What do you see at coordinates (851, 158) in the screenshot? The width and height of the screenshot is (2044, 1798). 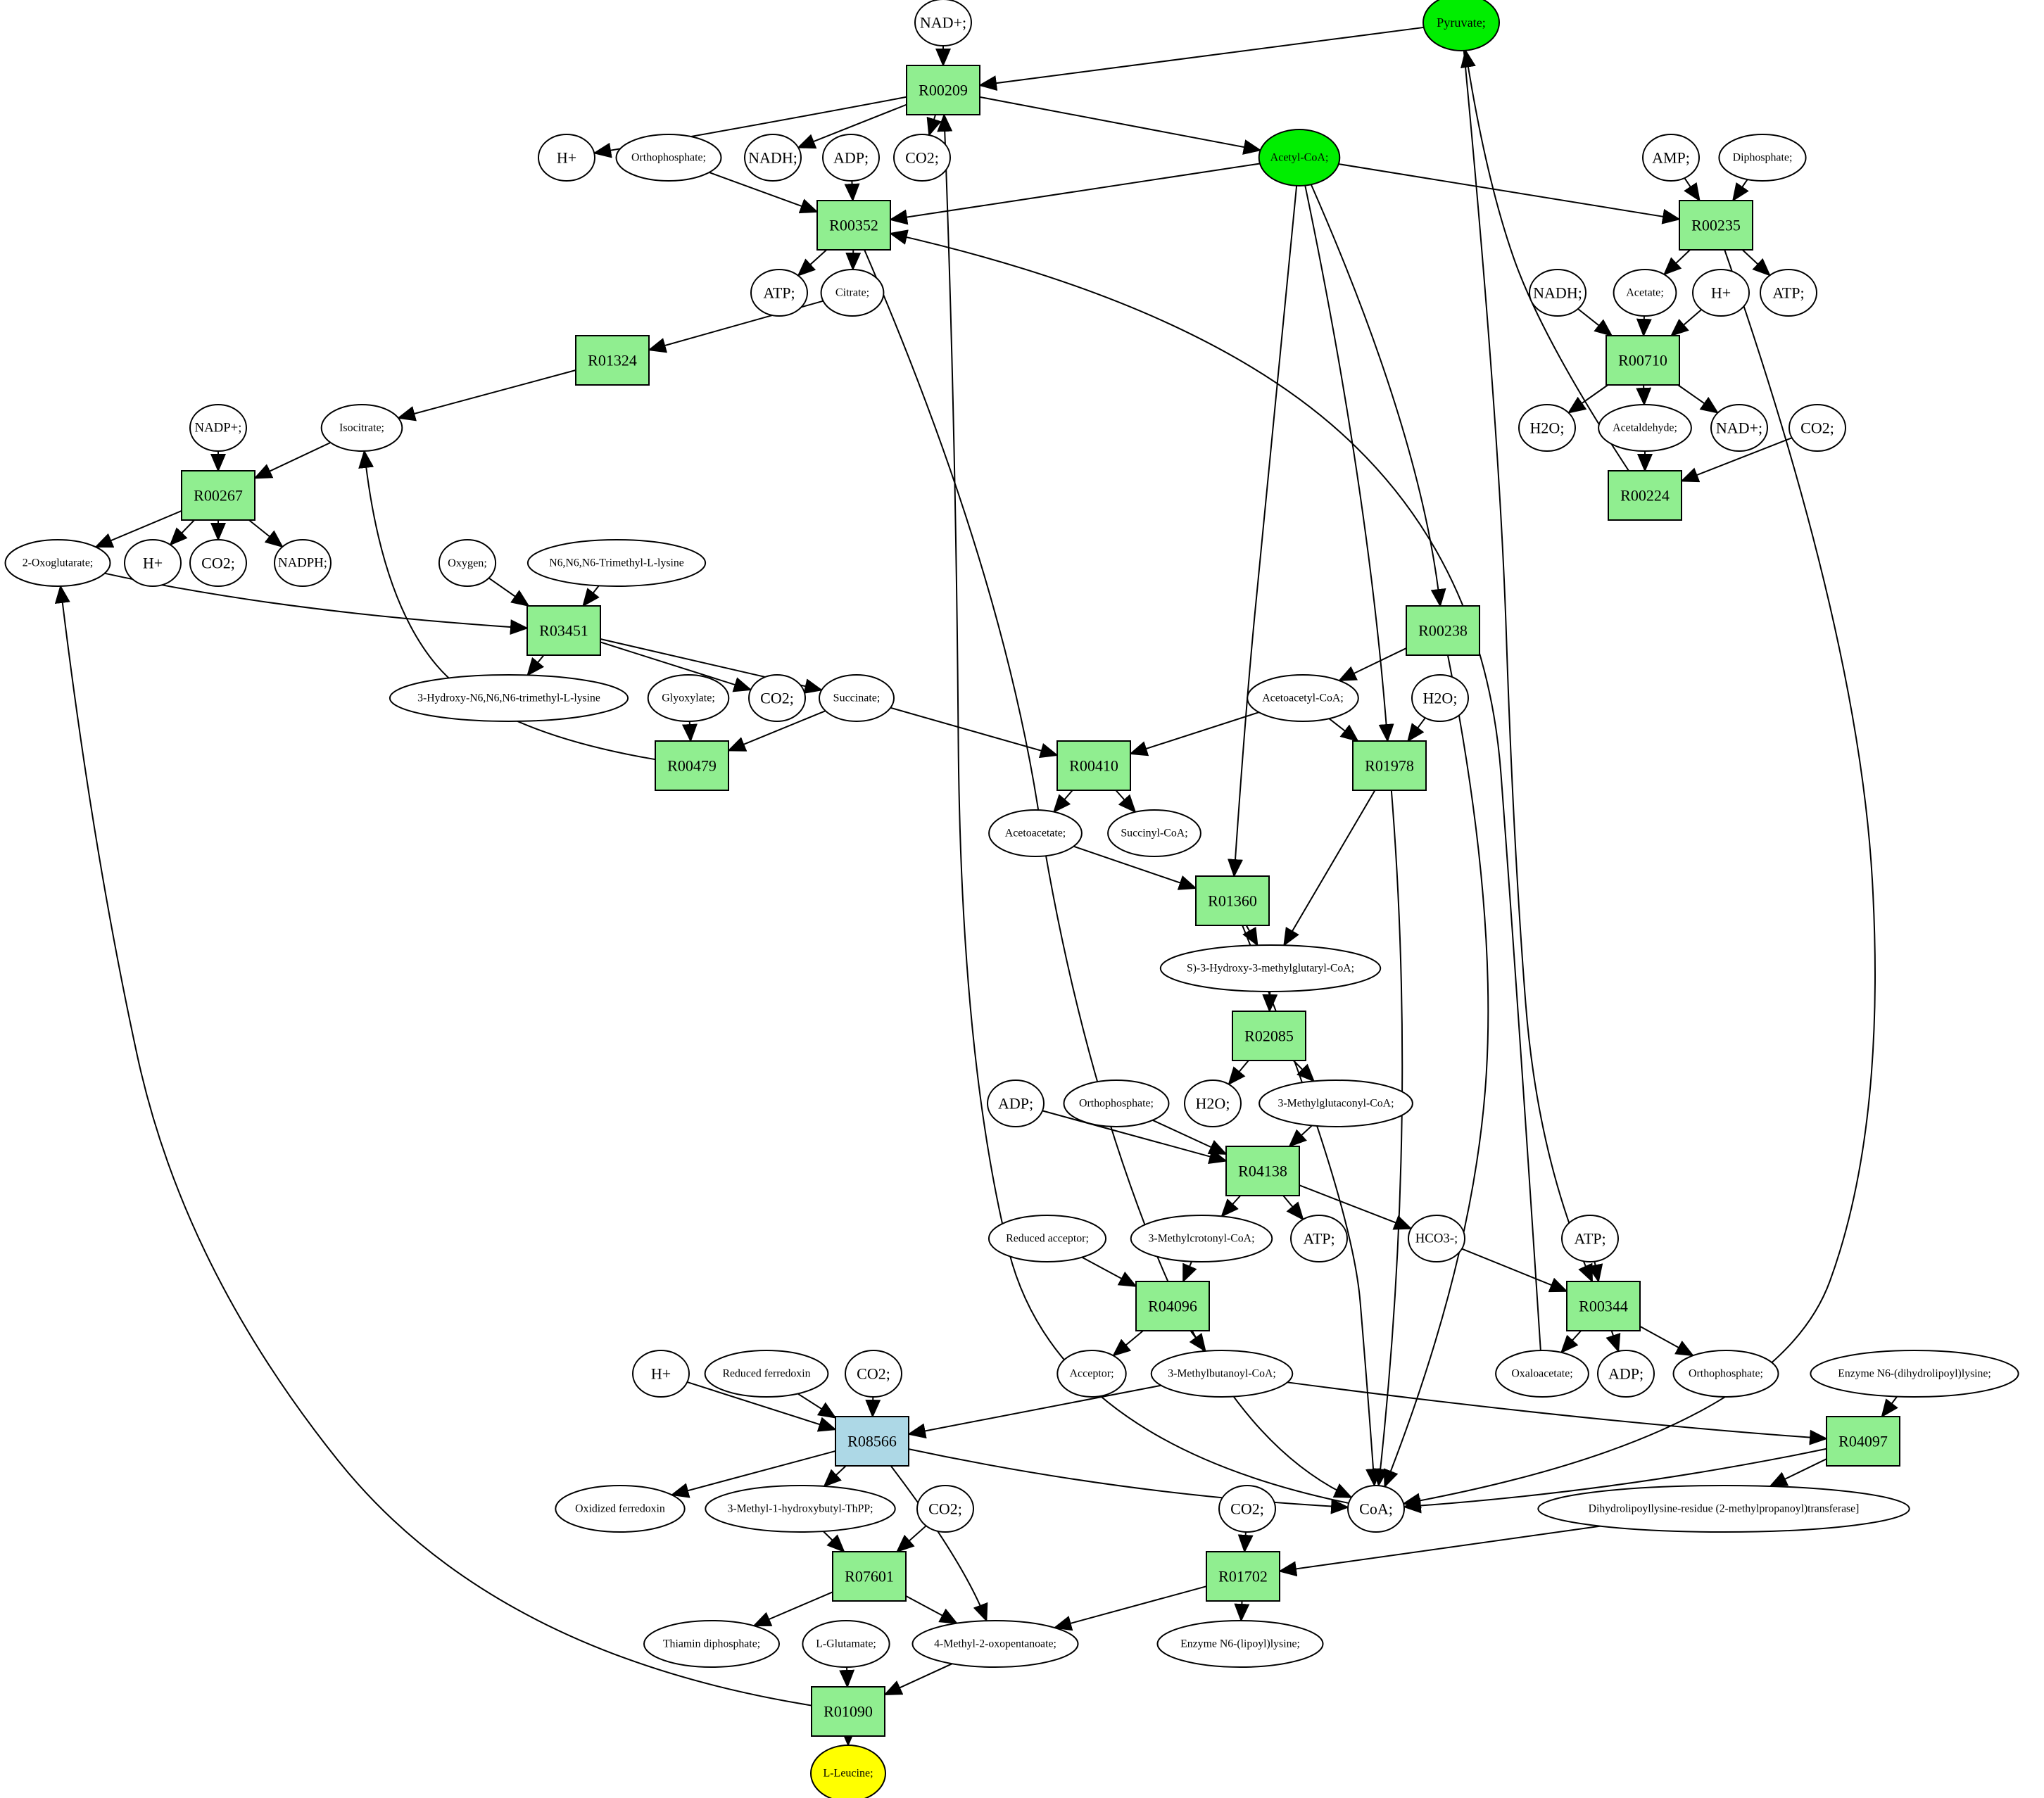 I see `metabolite-node-adp_1: ADP;` at bounding box center [851, 158].